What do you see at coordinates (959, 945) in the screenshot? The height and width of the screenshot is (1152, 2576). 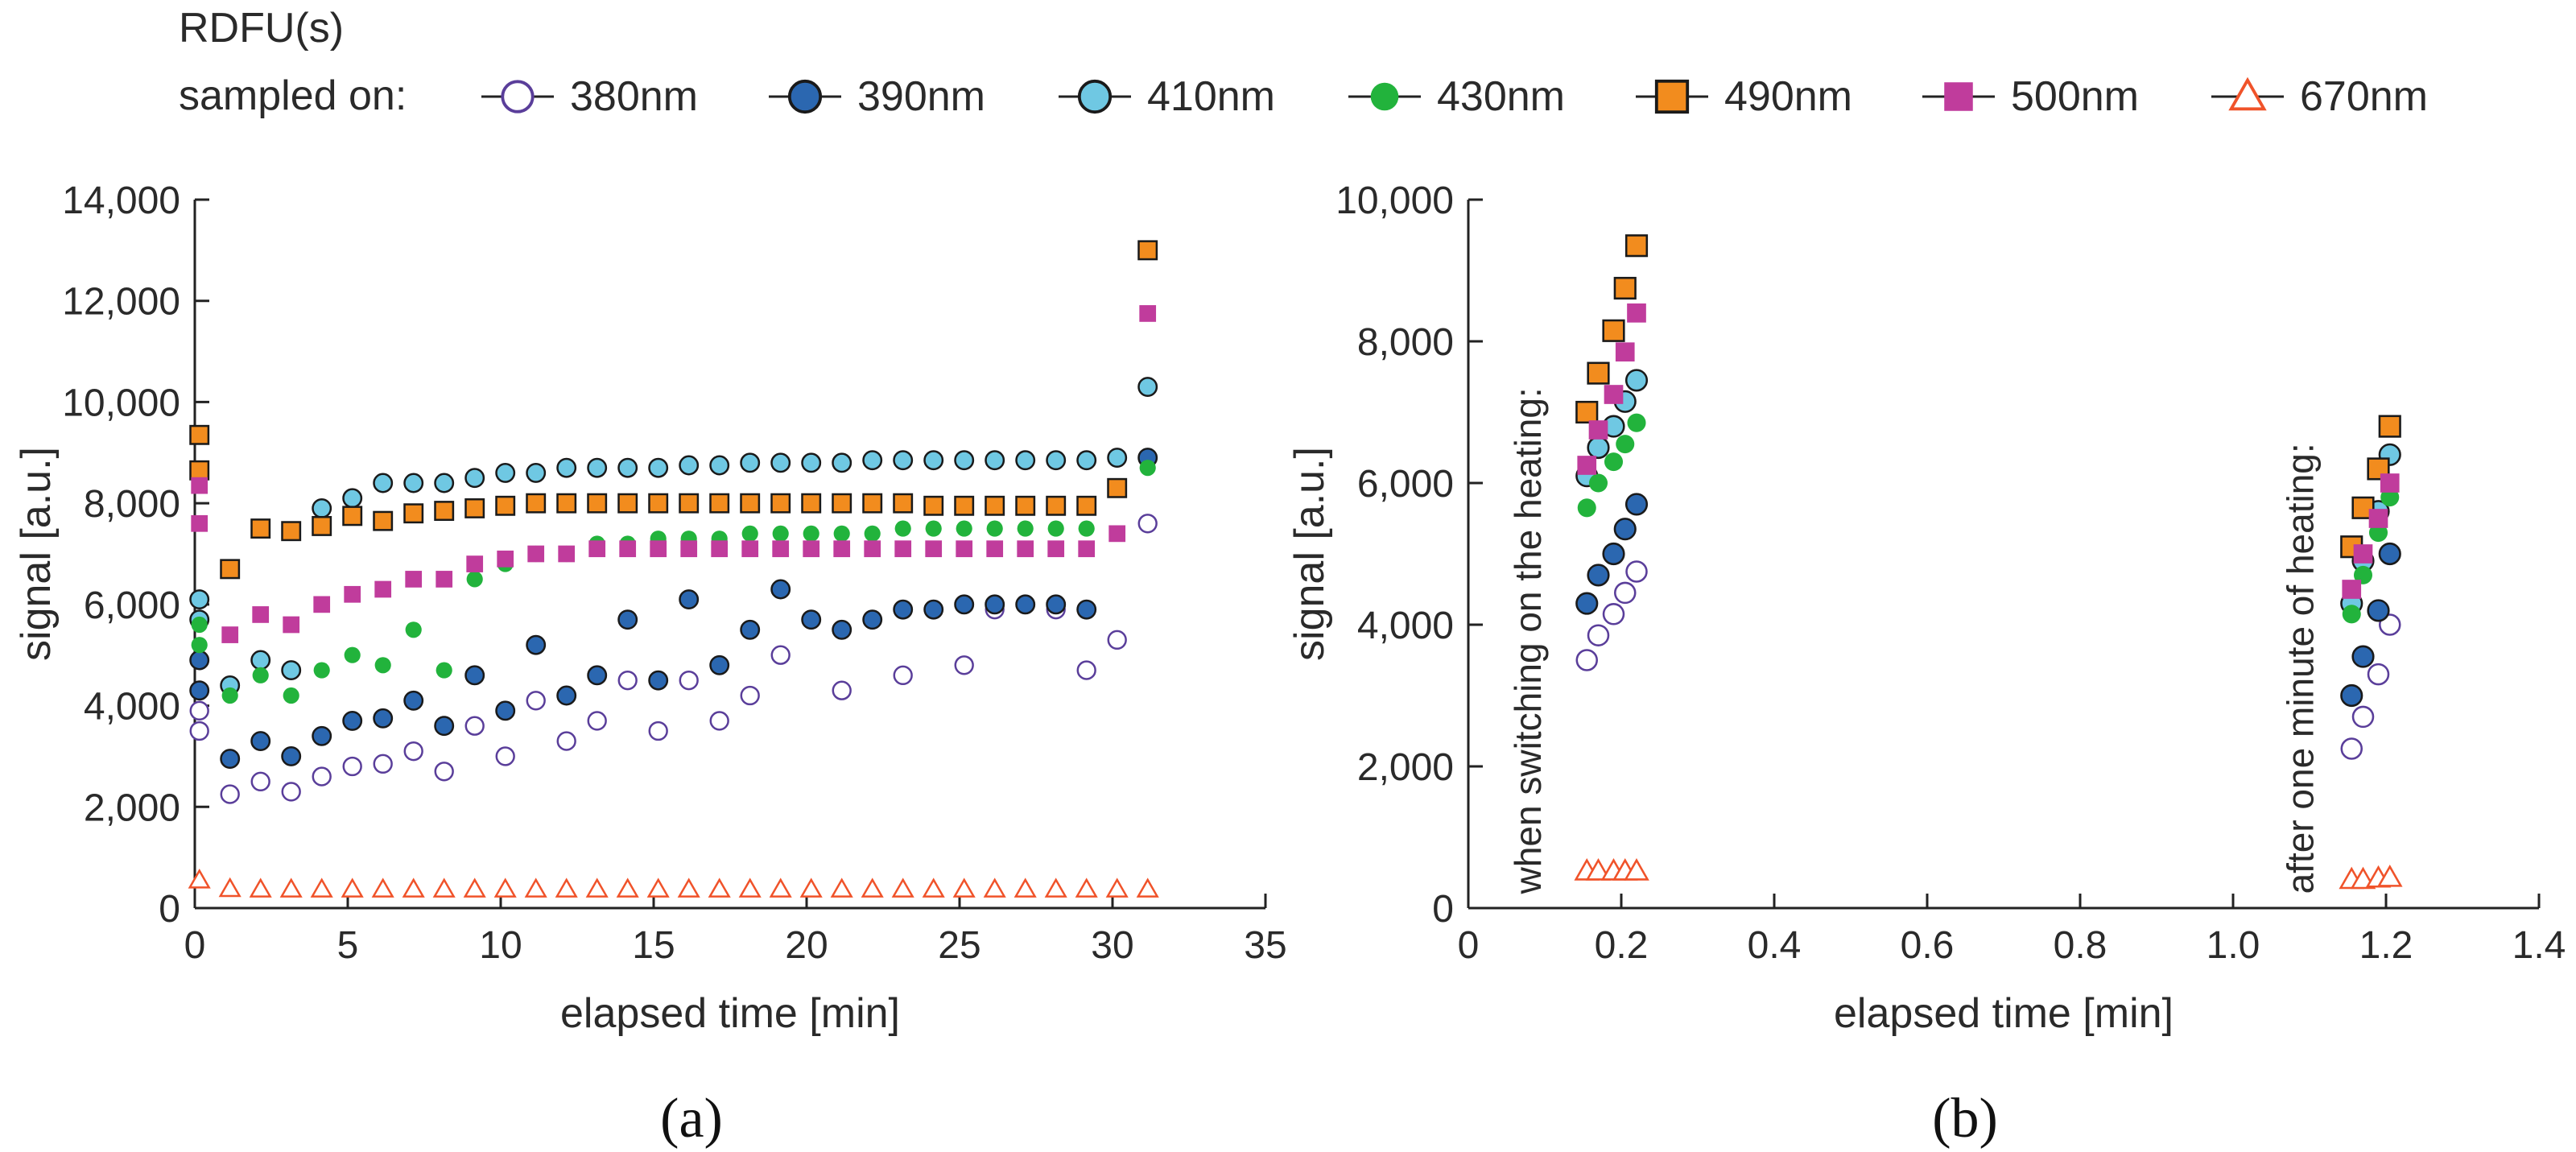 I see `x-tick-label: 25` at bounding box center [959, 945].